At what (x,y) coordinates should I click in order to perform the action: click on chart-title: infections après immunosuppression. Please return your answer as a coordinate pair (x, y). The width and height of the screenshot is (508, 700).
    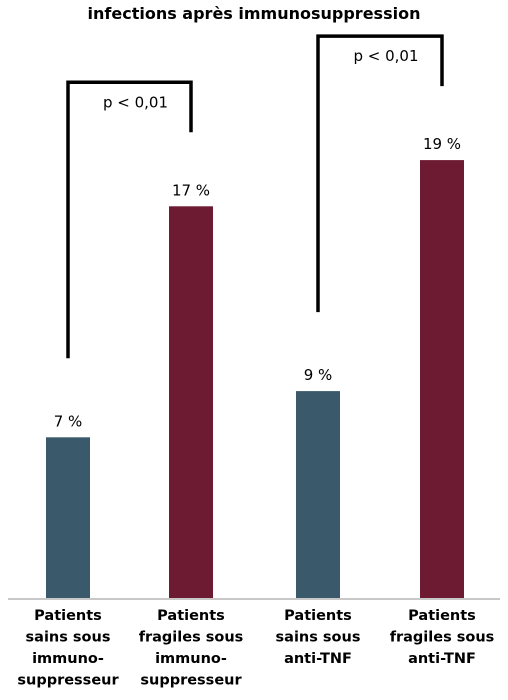
    Looking at the image, I should click on (254, 13).